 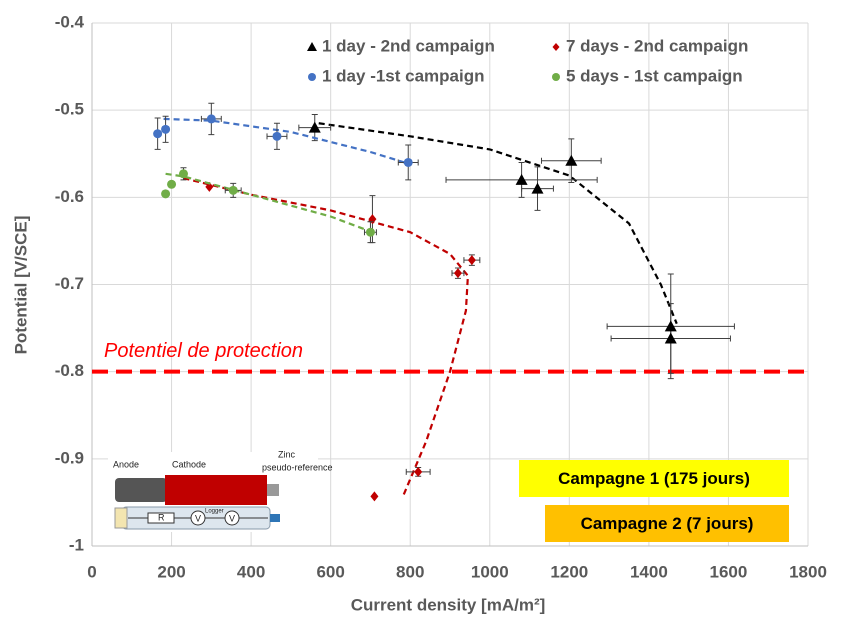 I want to click on cathode-shape, so click(x=216, y=490).